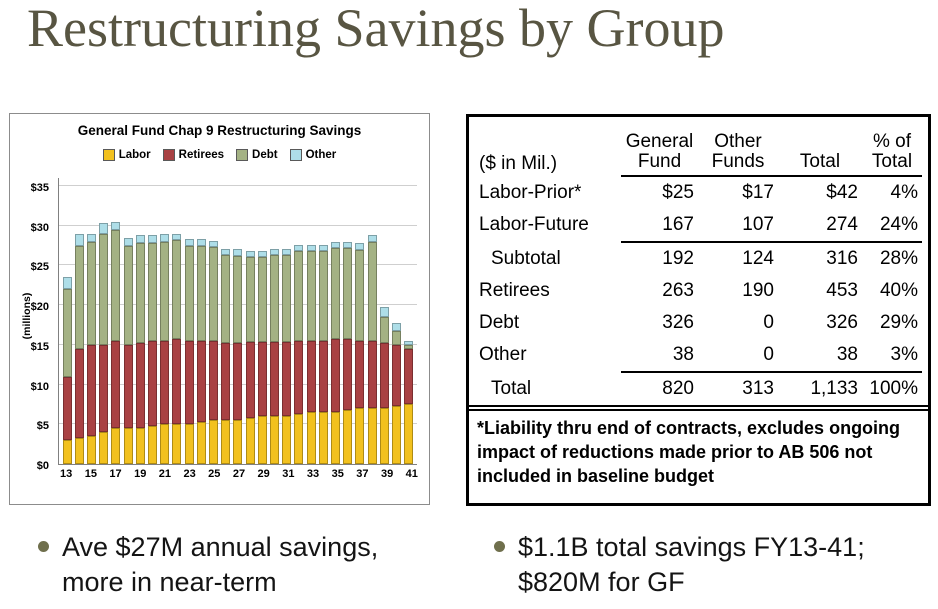 The image size is (938, 609). What do you see at coordinates (140, 474) in the screenshot?
I see `x-tick-label: 19` at bounding box center [140, 474].